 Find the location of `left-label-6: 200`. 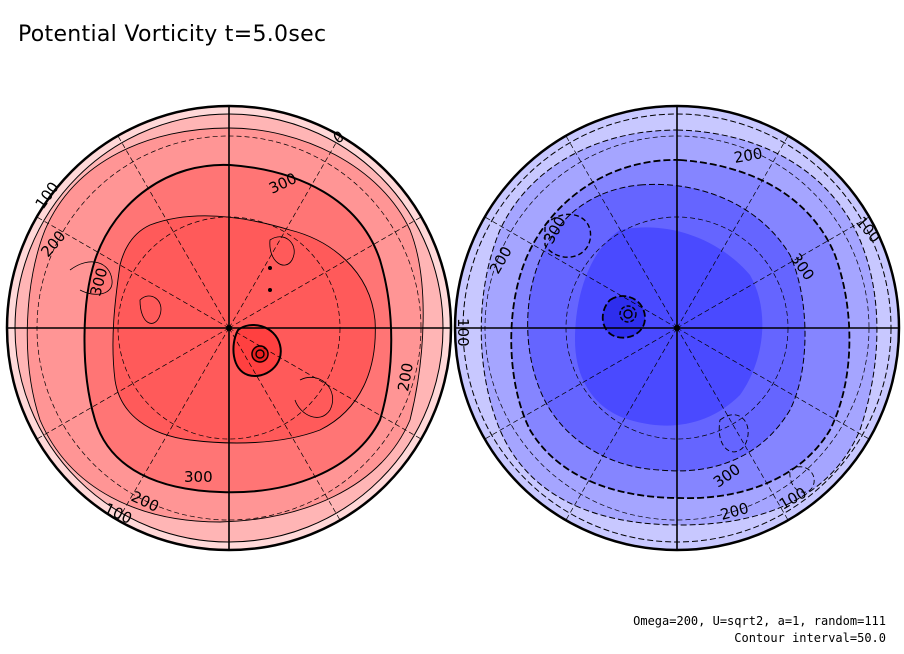

left-label-6: 200 is located at coordinates (405, 376).